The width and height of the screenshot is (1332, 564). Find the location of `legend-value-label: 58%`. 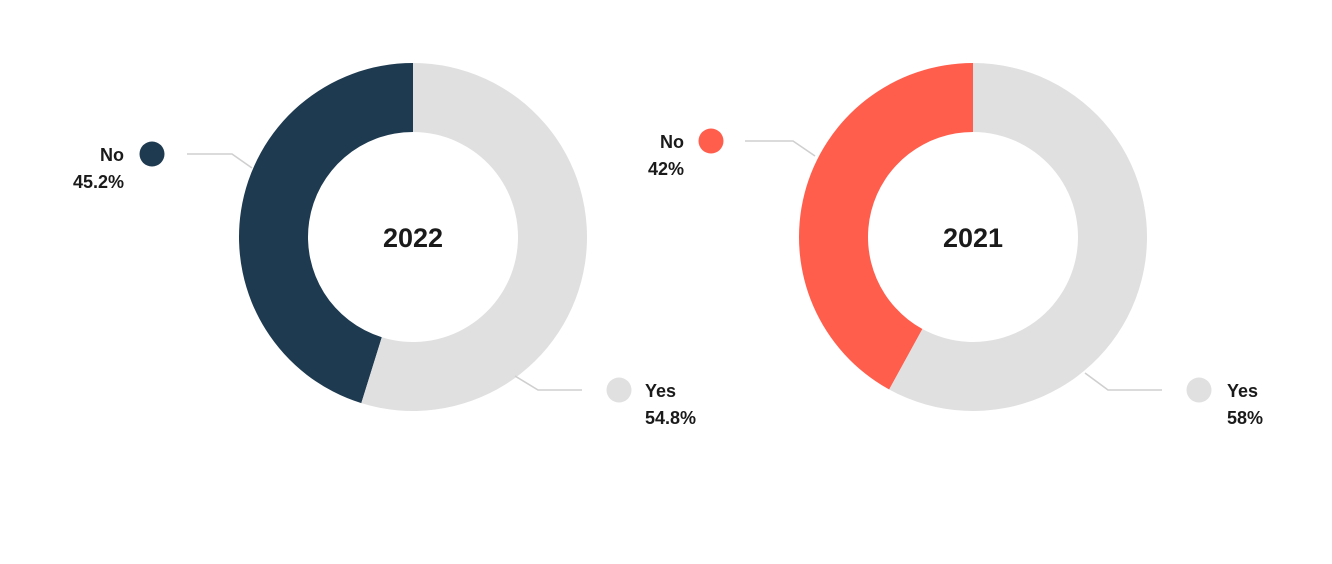

legend-value-label: 58% is located at coordinates (1245, 418).